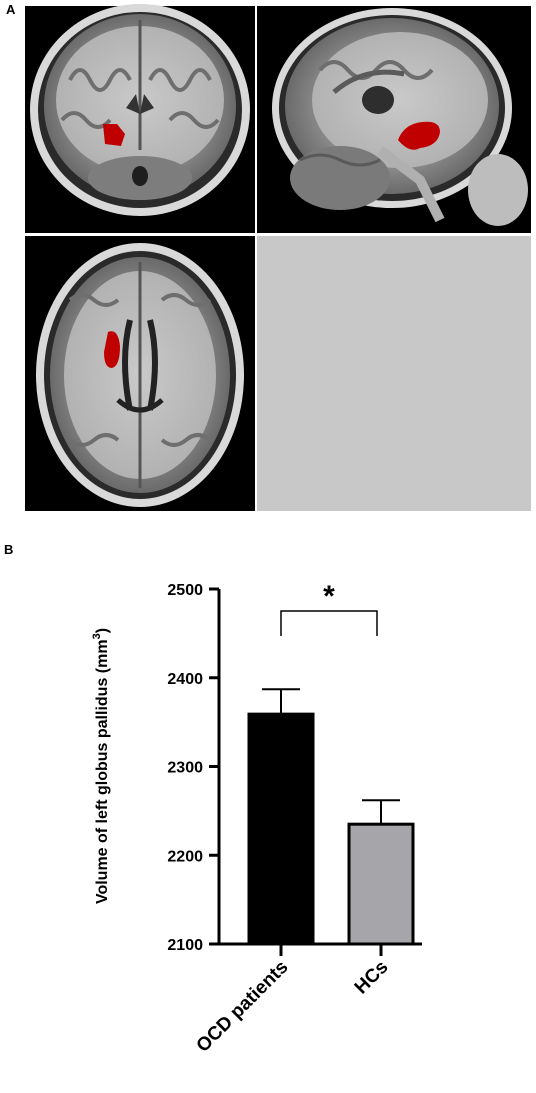  Describe the element at coordinates (97, 636) in the screenshot. I see `y-axis-label-sup: 3` at that location.